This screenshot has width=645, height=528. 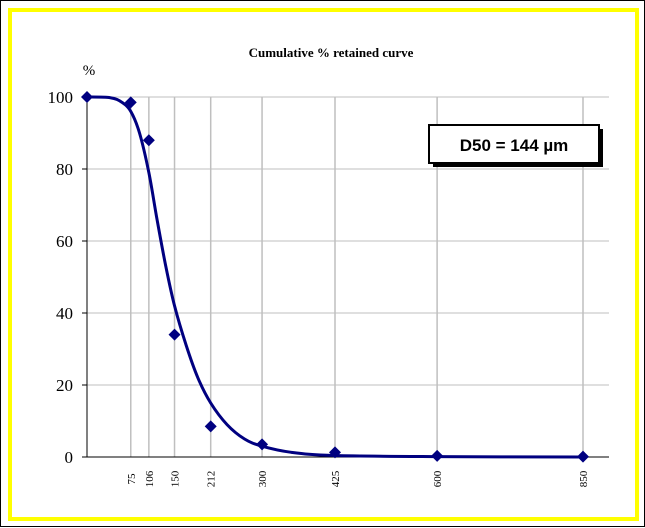 I want to click on x-tick-label: 425, so click(x=336, y=478).